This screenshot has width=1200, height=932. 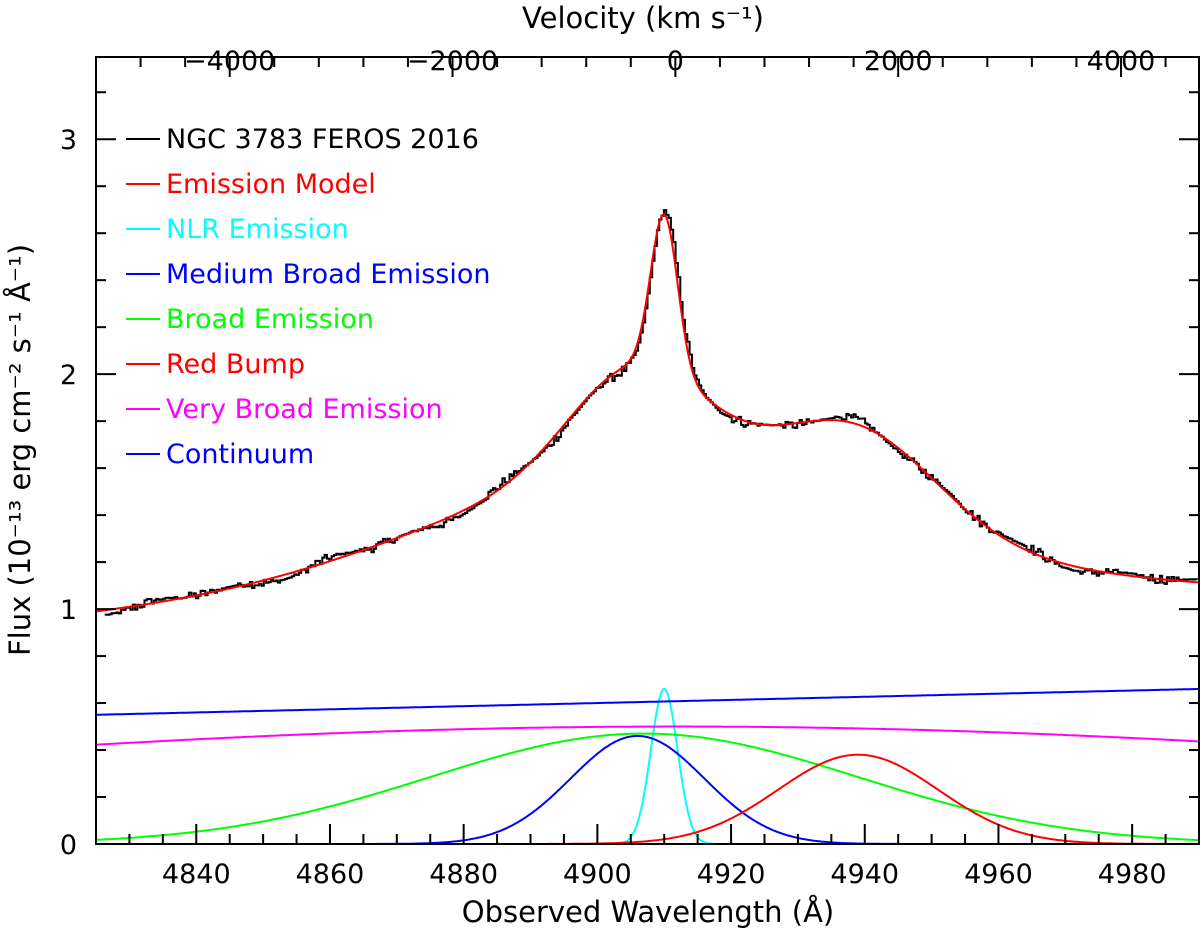 I want to click on legend-label-broad-emission: Broad Emission, so click(x=270, y=319).